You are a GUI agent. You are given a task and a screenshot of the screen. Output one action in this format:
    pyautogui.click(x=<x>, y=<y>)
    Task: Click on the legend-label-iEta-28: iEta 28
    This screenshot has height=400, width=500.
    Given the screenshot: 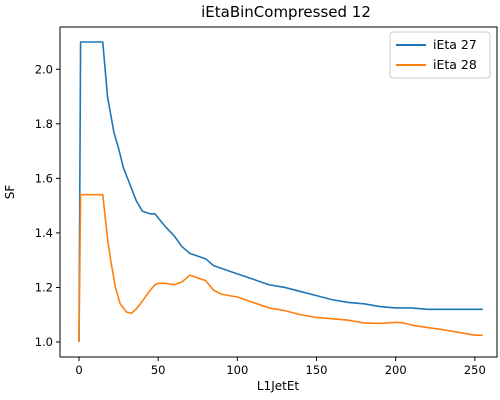 What is the action you would take?
    pyautogui.click(x=455, y=64)
    